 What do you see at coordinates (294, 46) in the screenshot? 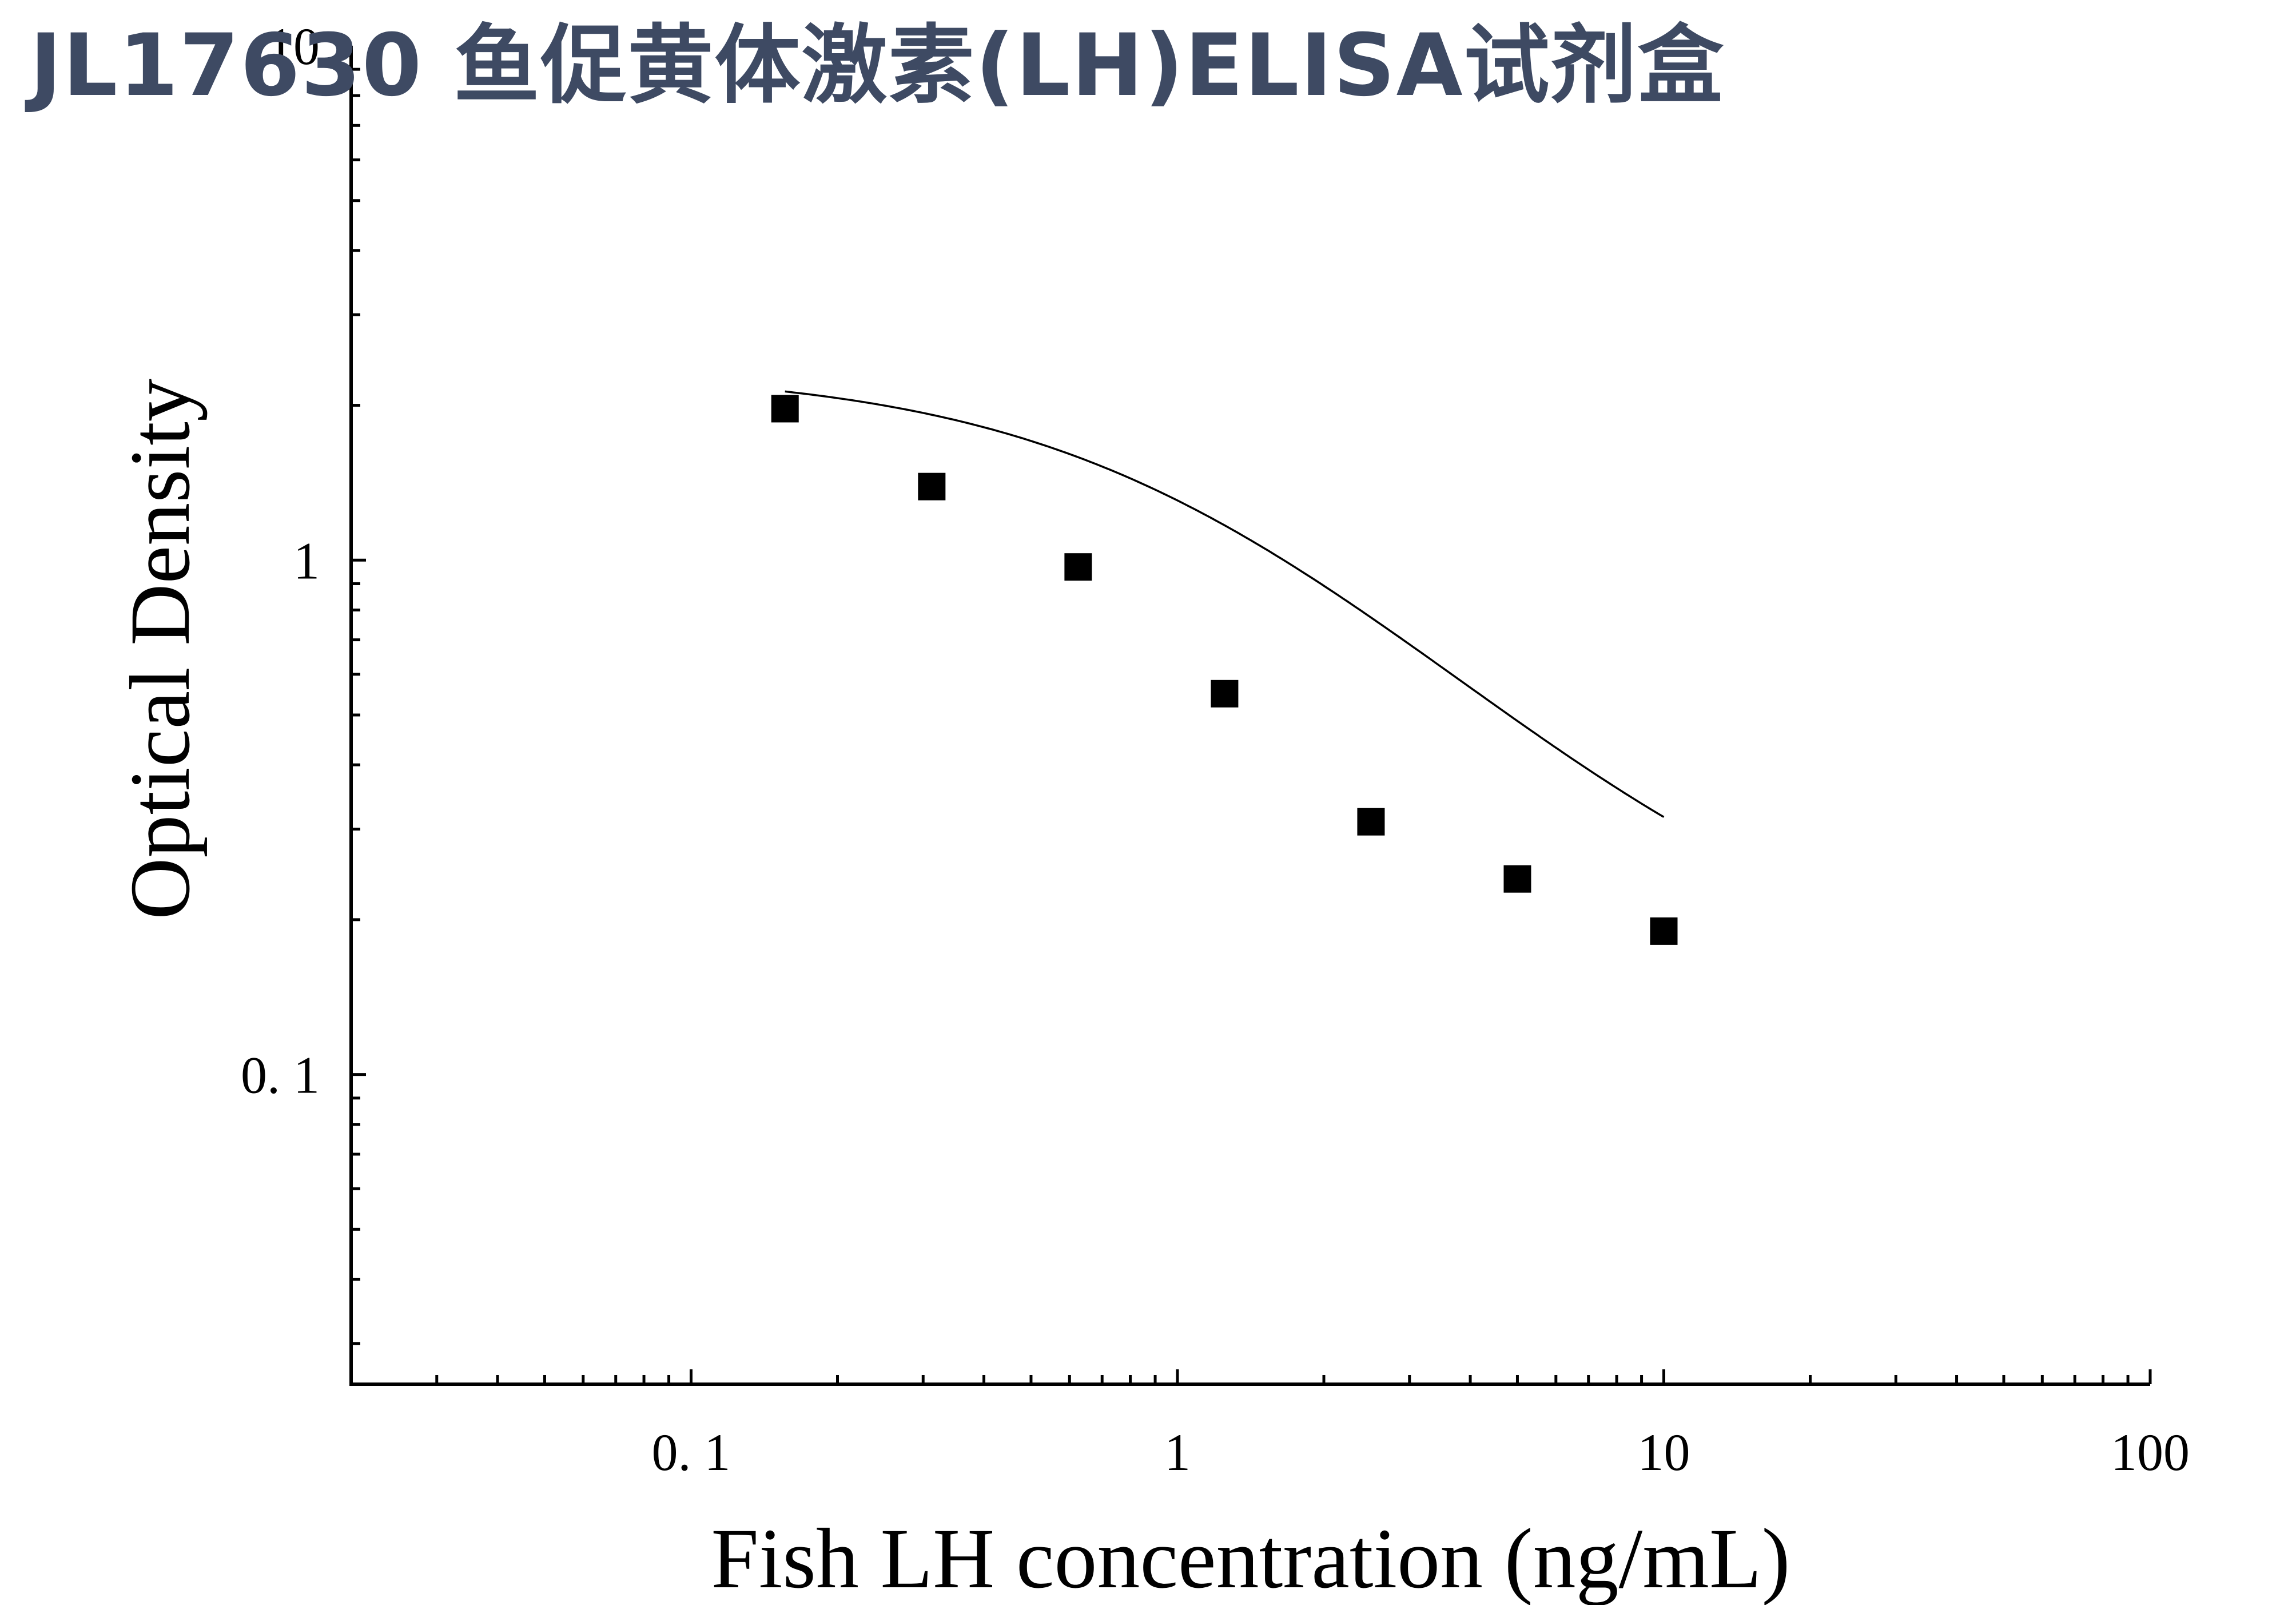
I see `y-tick-label: 10` at bounding box center [294, 46].